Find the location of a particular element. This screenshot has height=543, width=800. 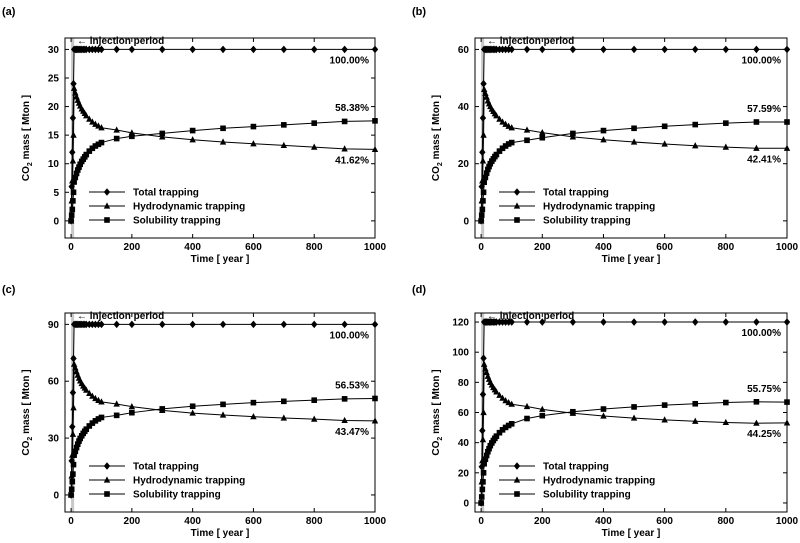

x-axis-label: Time [ year ] is located at coordinates (631, 259).